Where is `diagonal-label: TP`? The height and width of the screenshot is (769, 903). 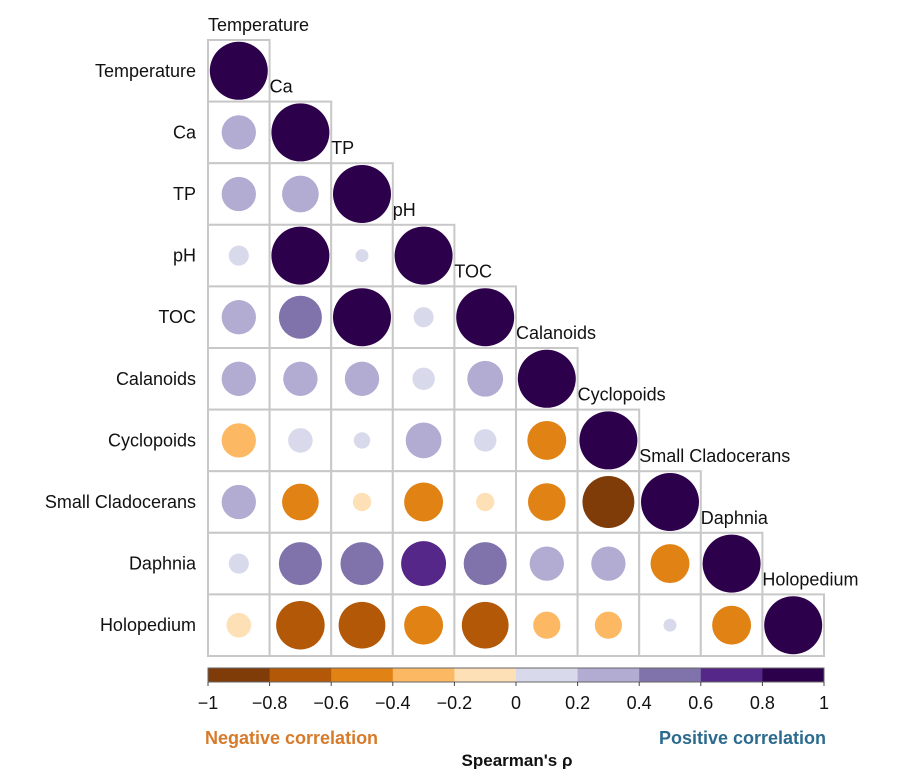
diagonal-label: TP is located at coordinates (342, 148).